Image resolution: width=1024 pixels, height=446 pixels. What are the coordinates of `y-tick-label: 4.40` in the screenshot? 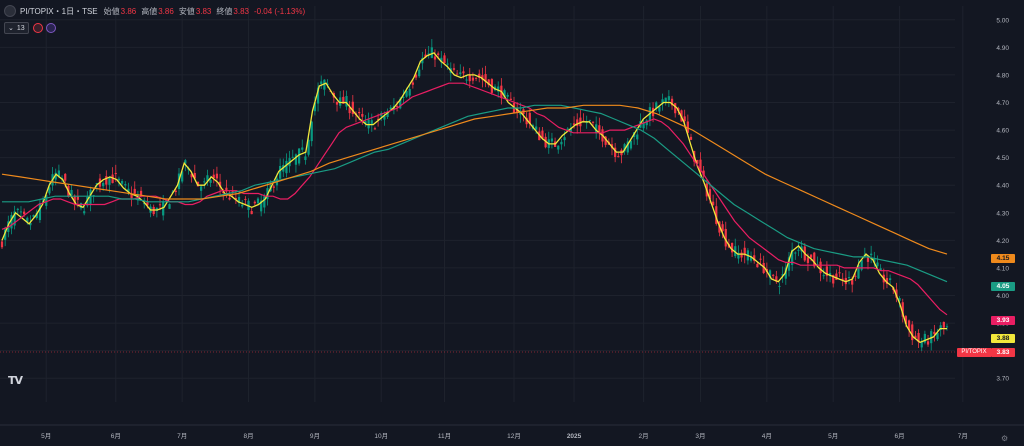 It's located at (1002, 186).